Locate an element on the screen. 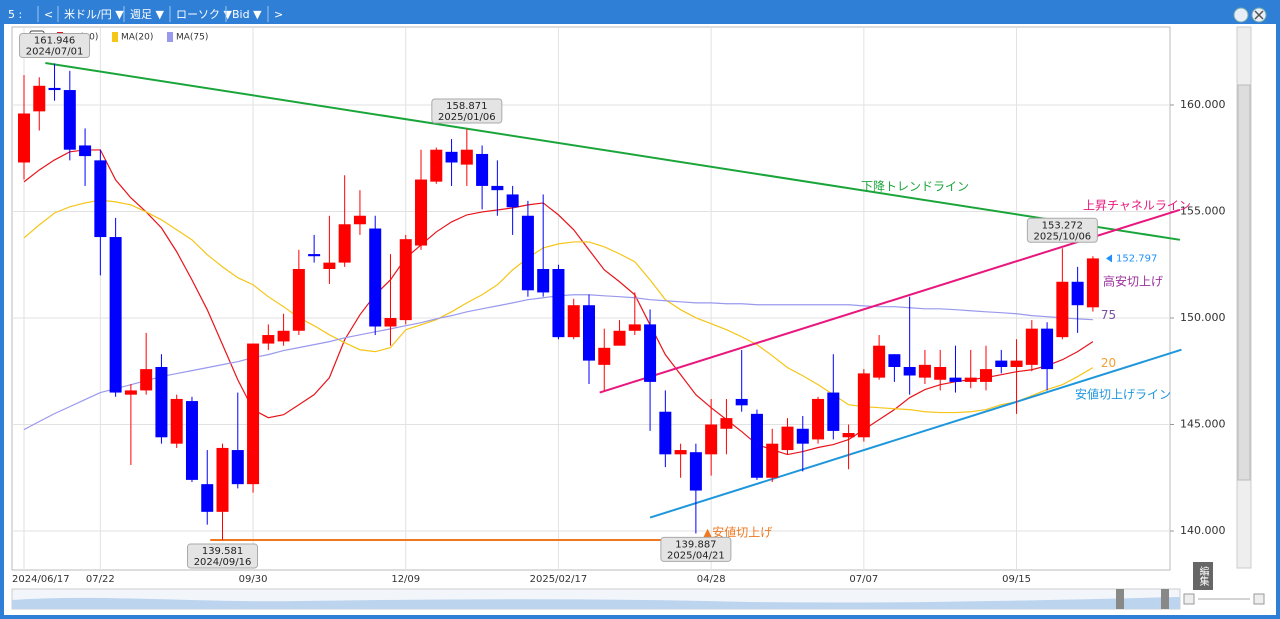 This screenshot has width=1280, height=619. legend-label: MA(75) is located at coordinates (192, 38).